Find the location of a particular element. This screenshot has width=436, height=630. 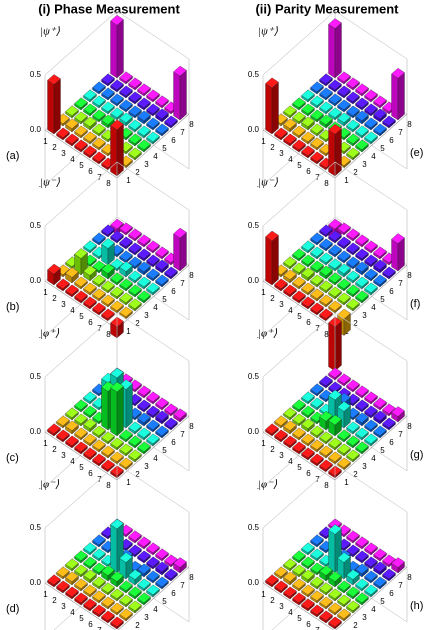

col-tick-label: 4 is located at coordinates (373, 156).